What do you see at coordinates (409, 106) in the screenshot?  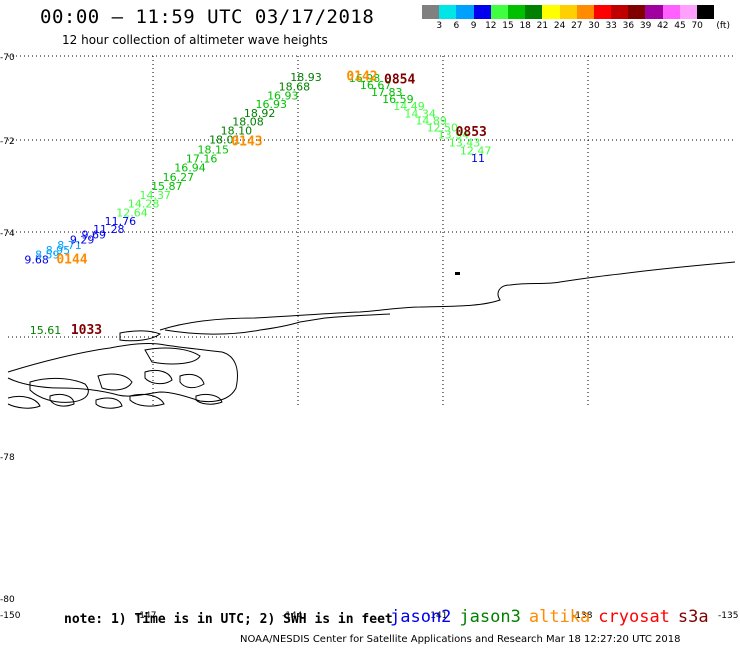 I see `swh-value: 14.49` at bounding box center [409, 106].